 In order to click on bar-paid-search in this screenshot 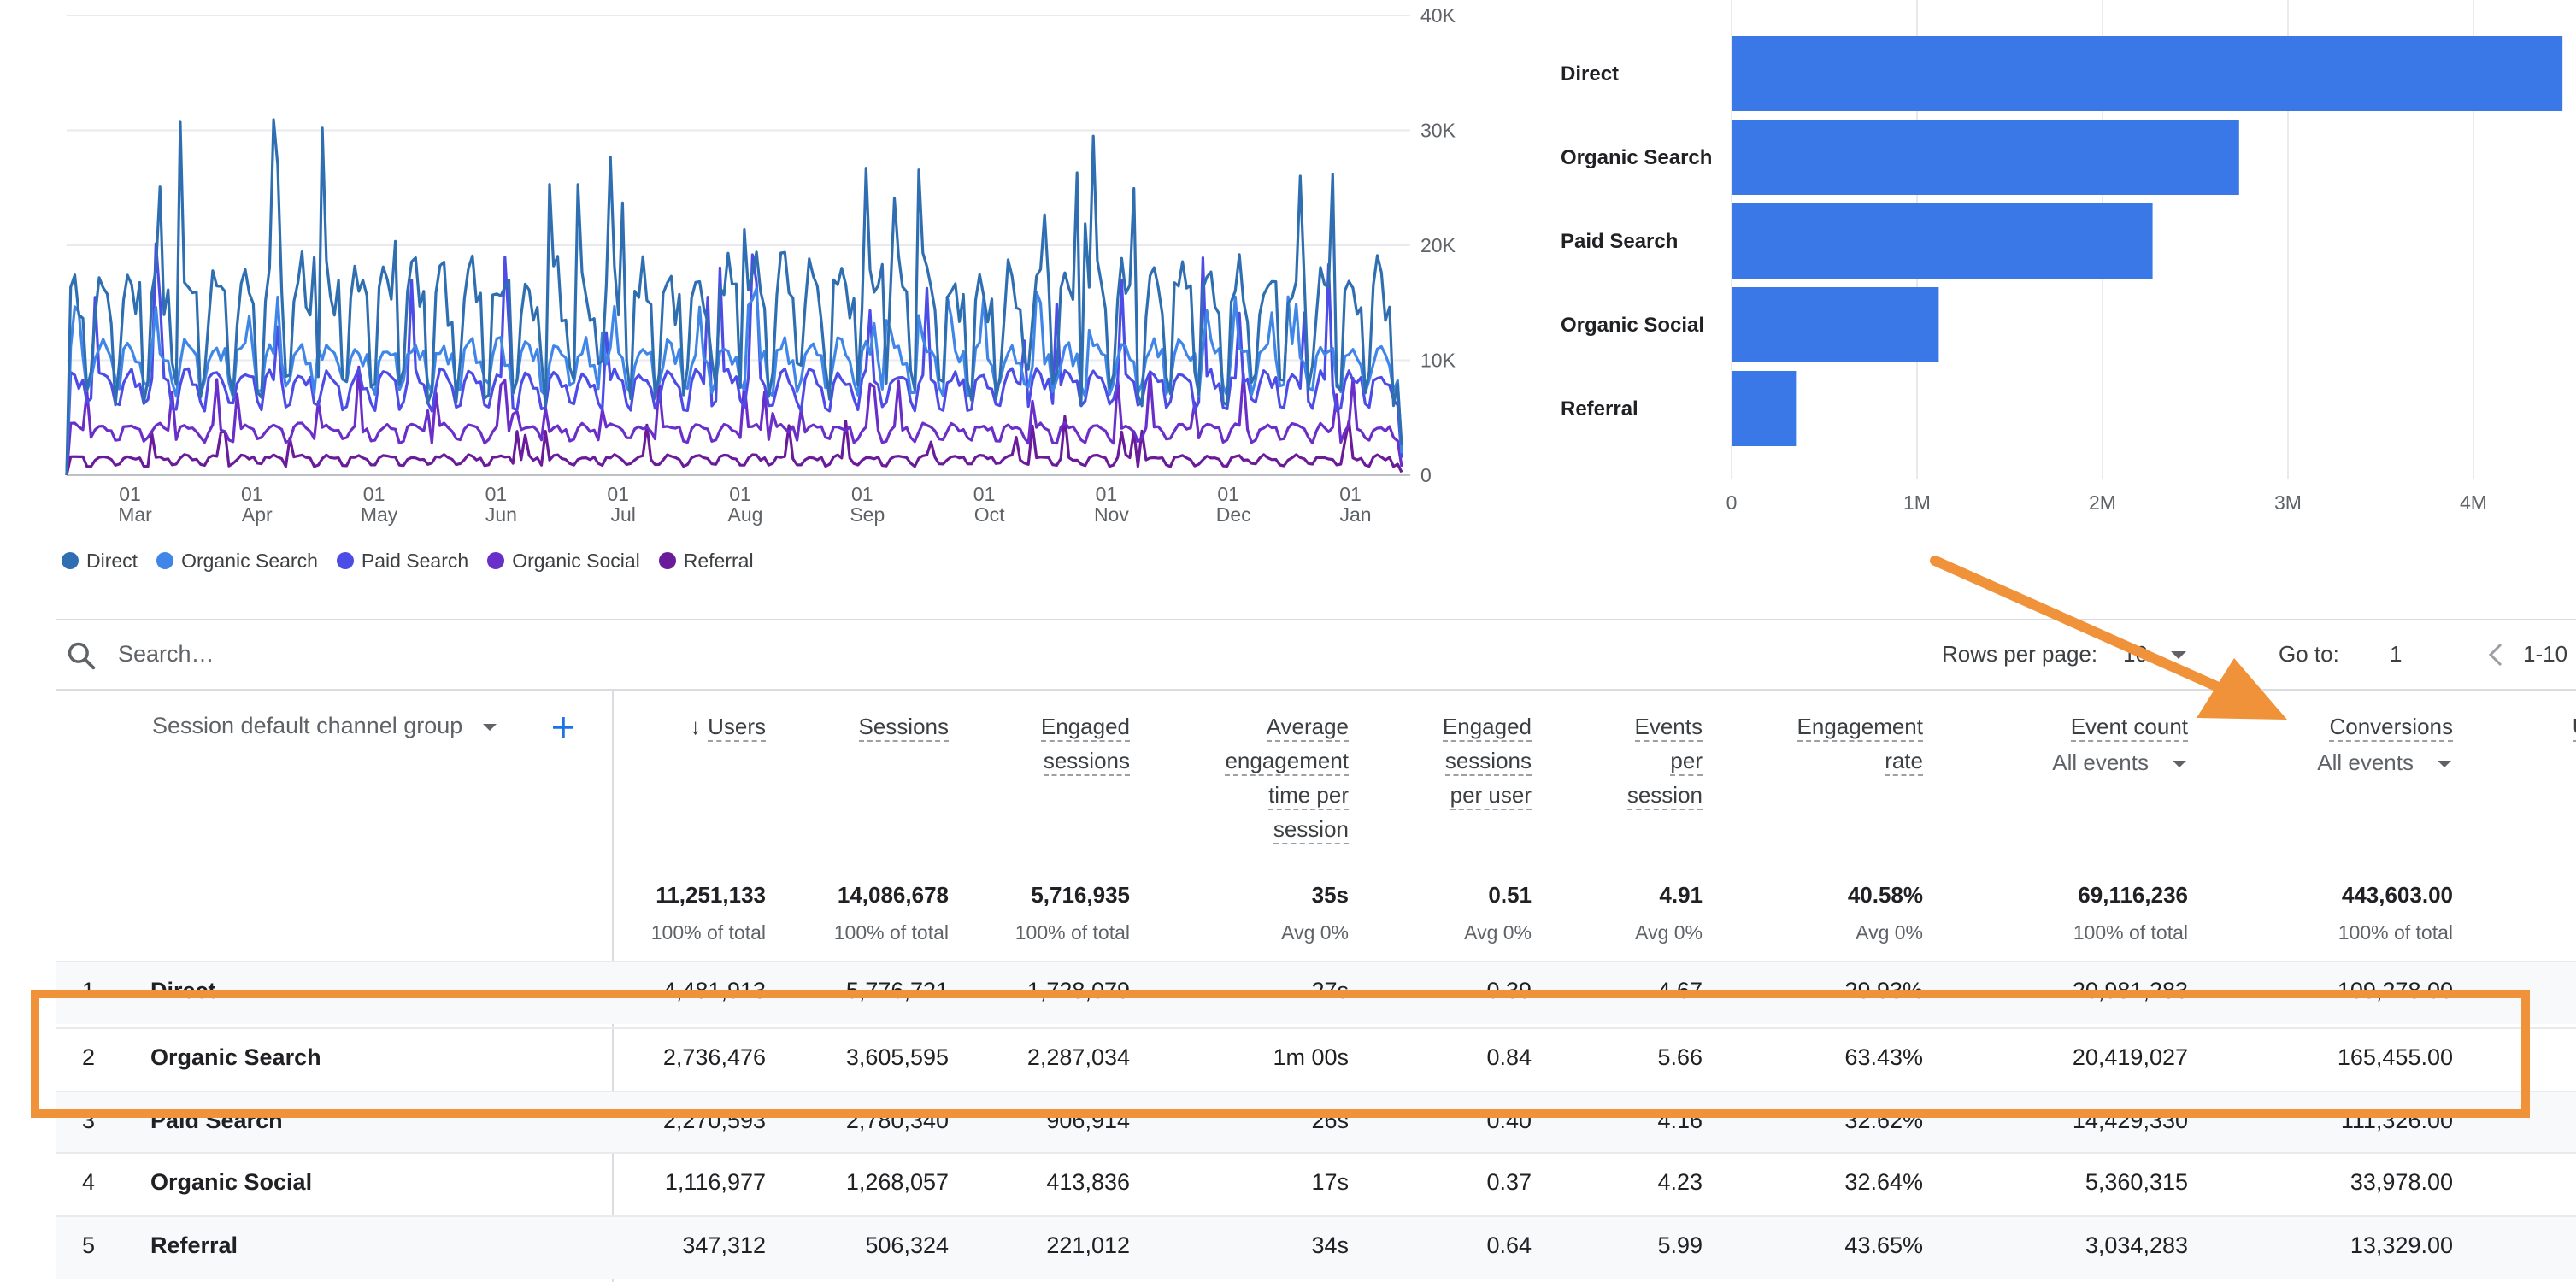, I will do `click(1942, 241)`.